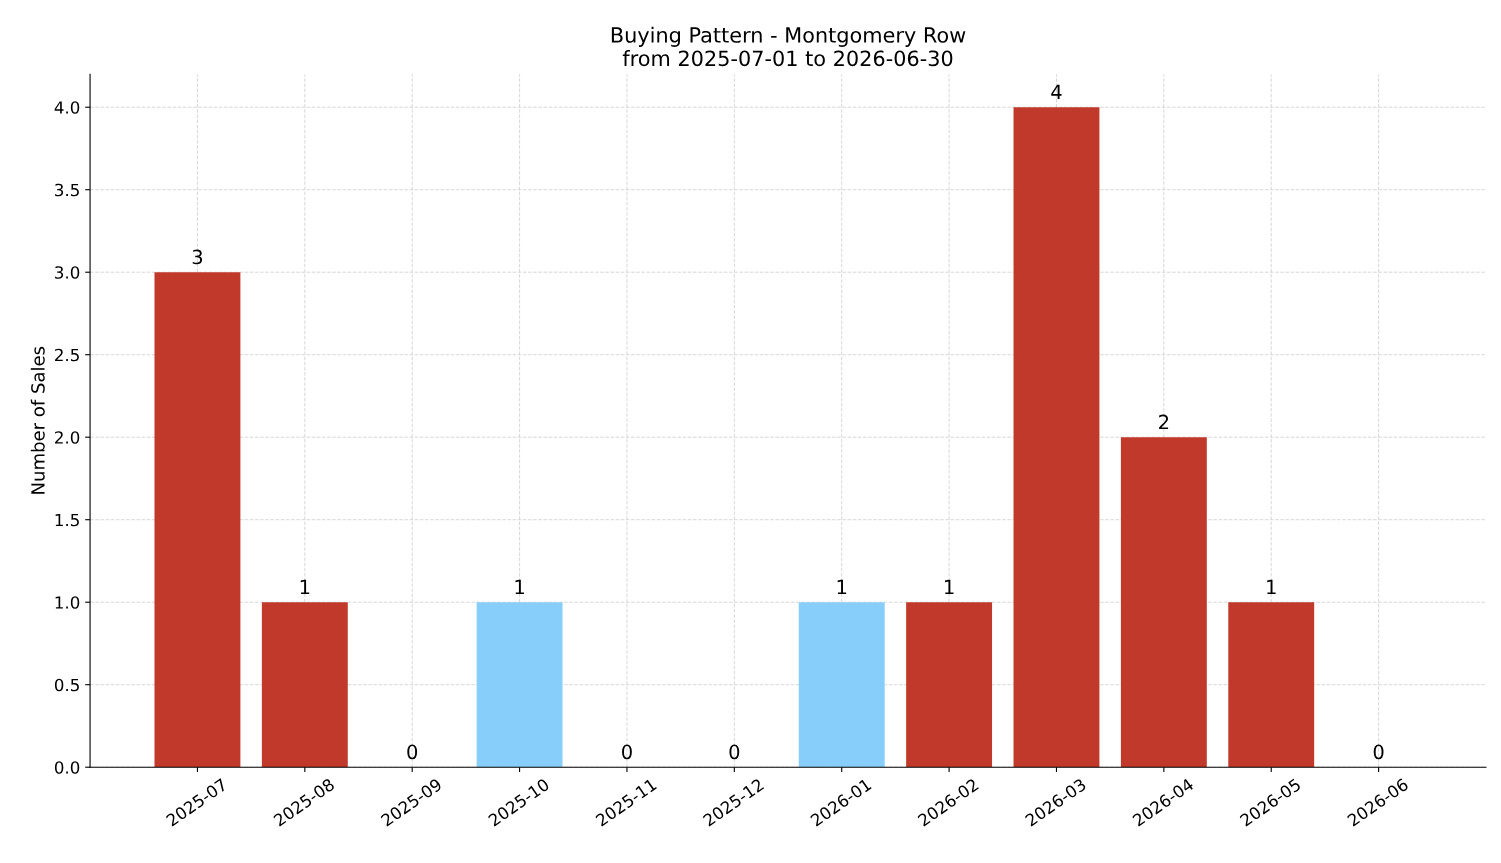 Image resolution: width=1501 pixels, height=863 pixels. What do you see at coordinates (197, 257) in the screenshot?
I see `data-label: 3` at bounding box center [197, 257].